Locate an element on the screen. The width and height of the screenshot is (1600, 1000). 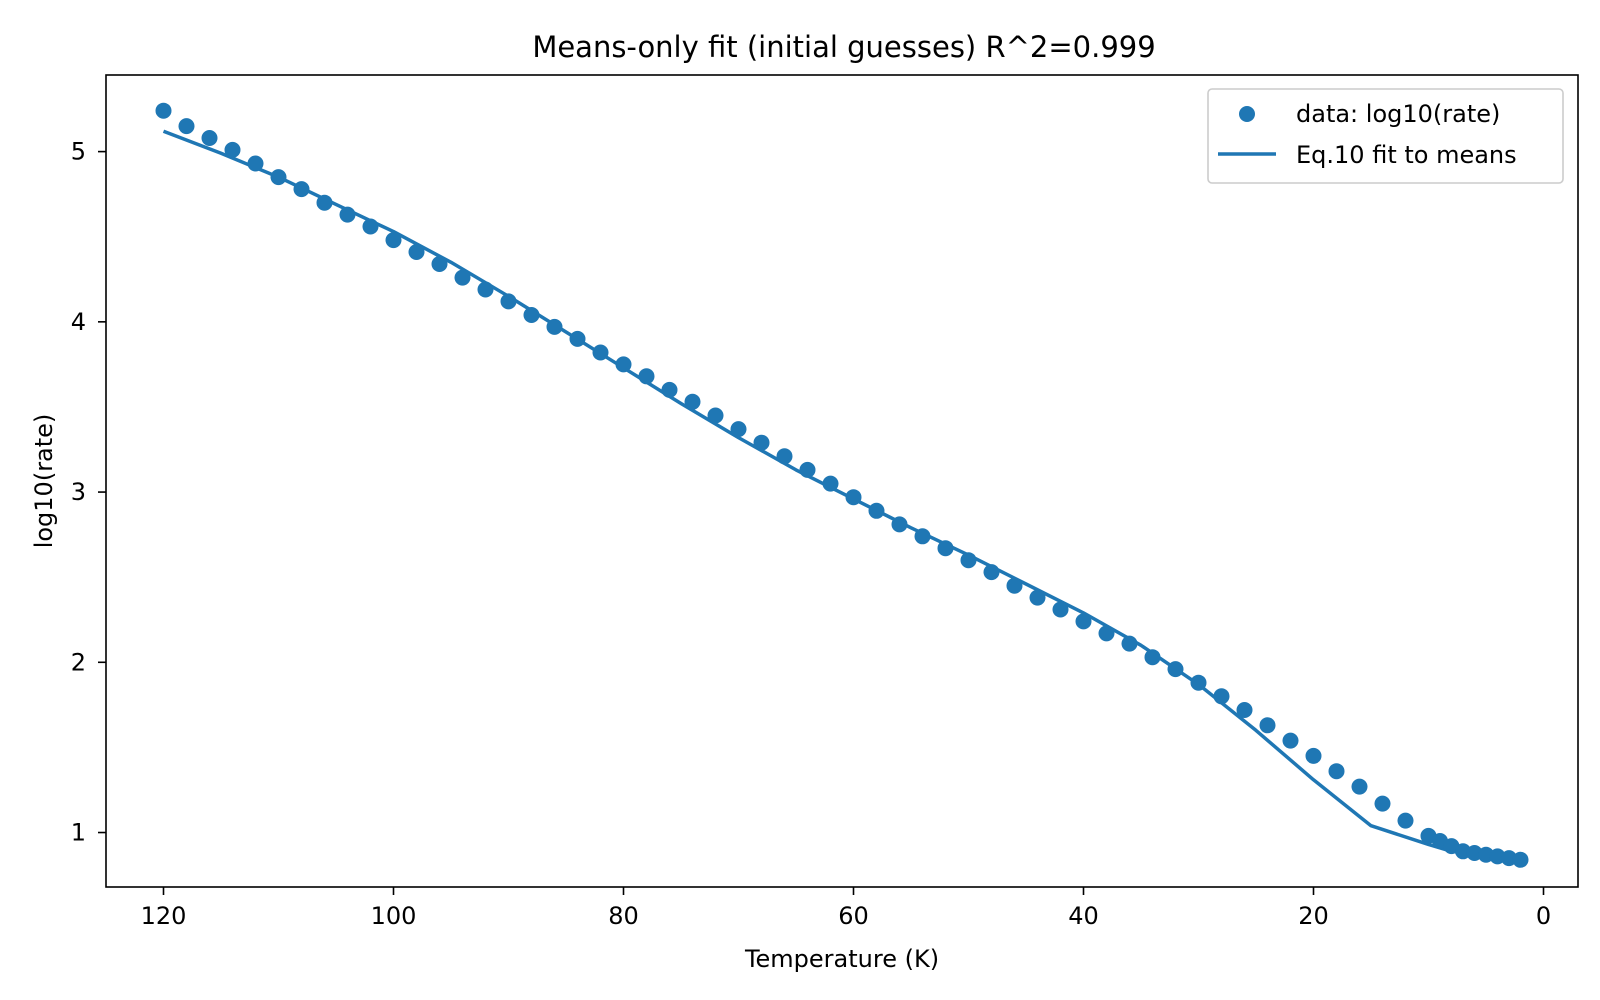
y-tick-label: 1 is located at coordinates (78, 833).